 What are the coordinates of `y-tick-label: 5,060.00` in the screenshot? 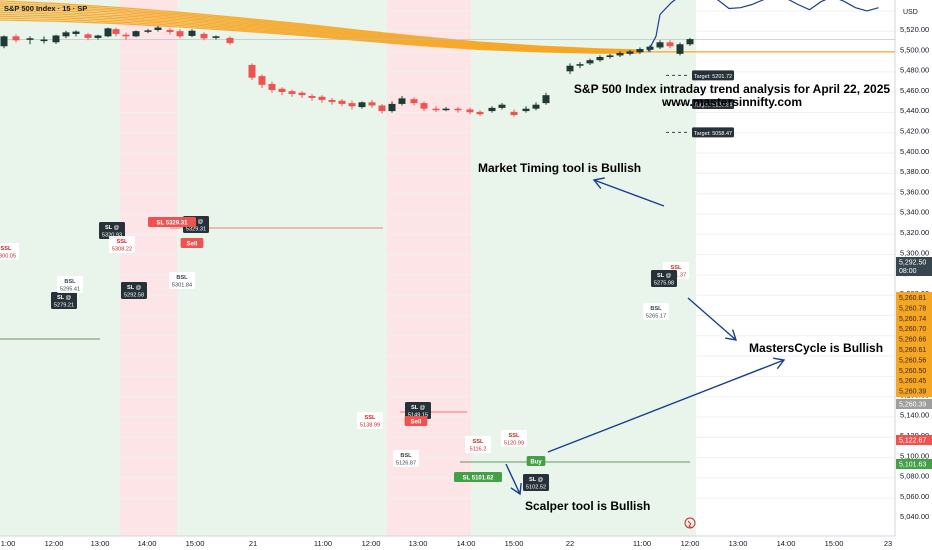 It's located at (914, 496).